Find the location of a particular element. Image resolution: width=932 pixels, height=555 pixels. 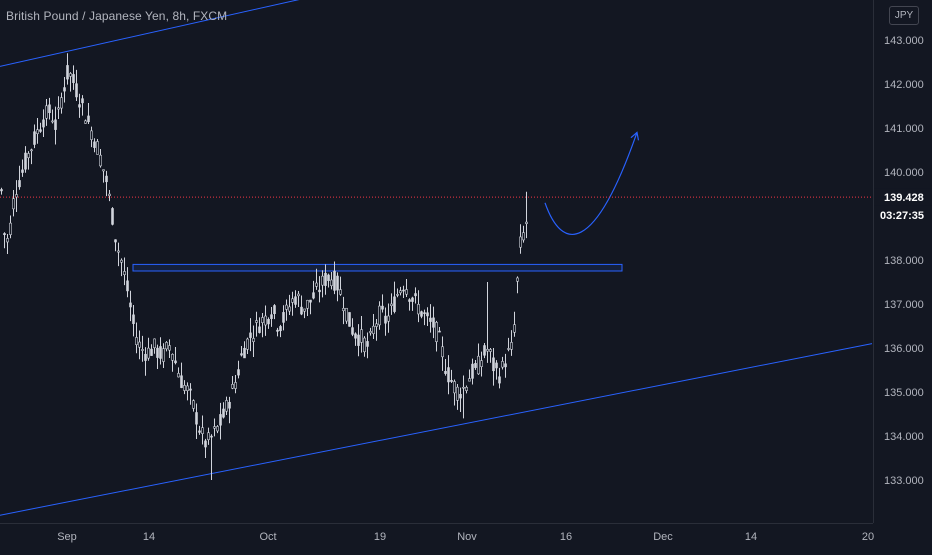

upper-trendline is located at coordinates (157, 33).